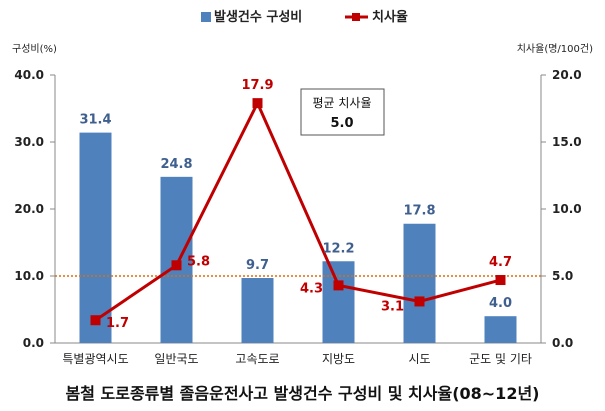 The image size is (605, 411). What do you see at coordinates (341, 123) in the screenshot?
I see `average-note-value: 5.0` at bounding box center [341, 123].